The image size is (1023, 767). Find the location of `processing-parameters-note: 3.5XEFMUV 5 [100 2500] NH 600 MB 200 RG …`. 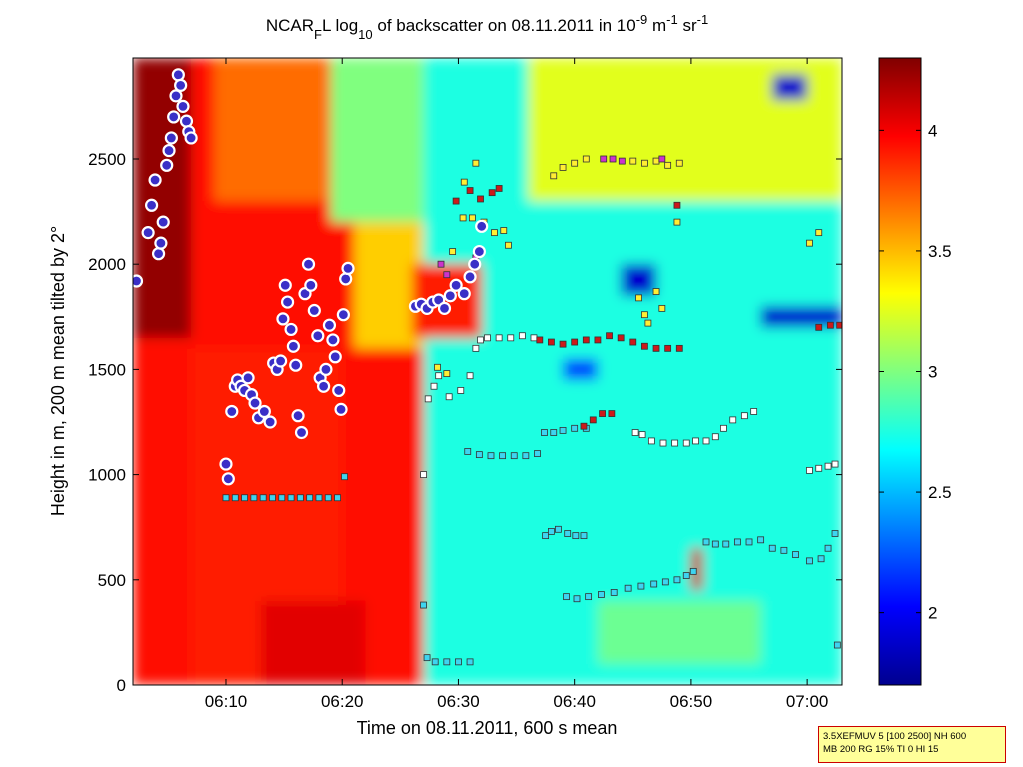

processing-parameters-note: 3.5XEFMUV 5 [100 2500] NH 600 MB 200 RG … is located at coordinates (912, 744).